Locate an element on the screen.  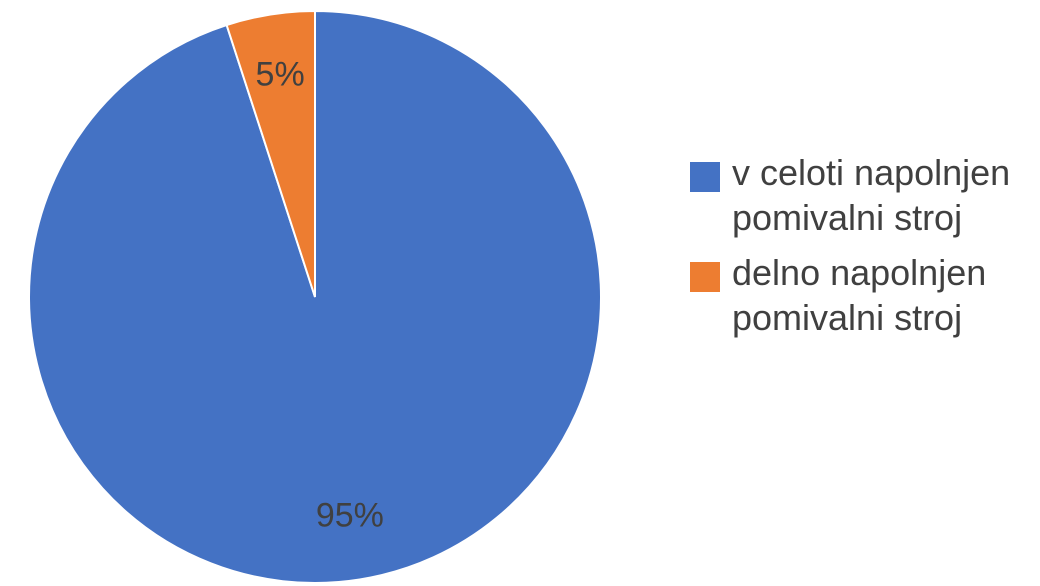
legend-item: delno napolnjen pomivalni stroj is located at coordinates (860, 295).